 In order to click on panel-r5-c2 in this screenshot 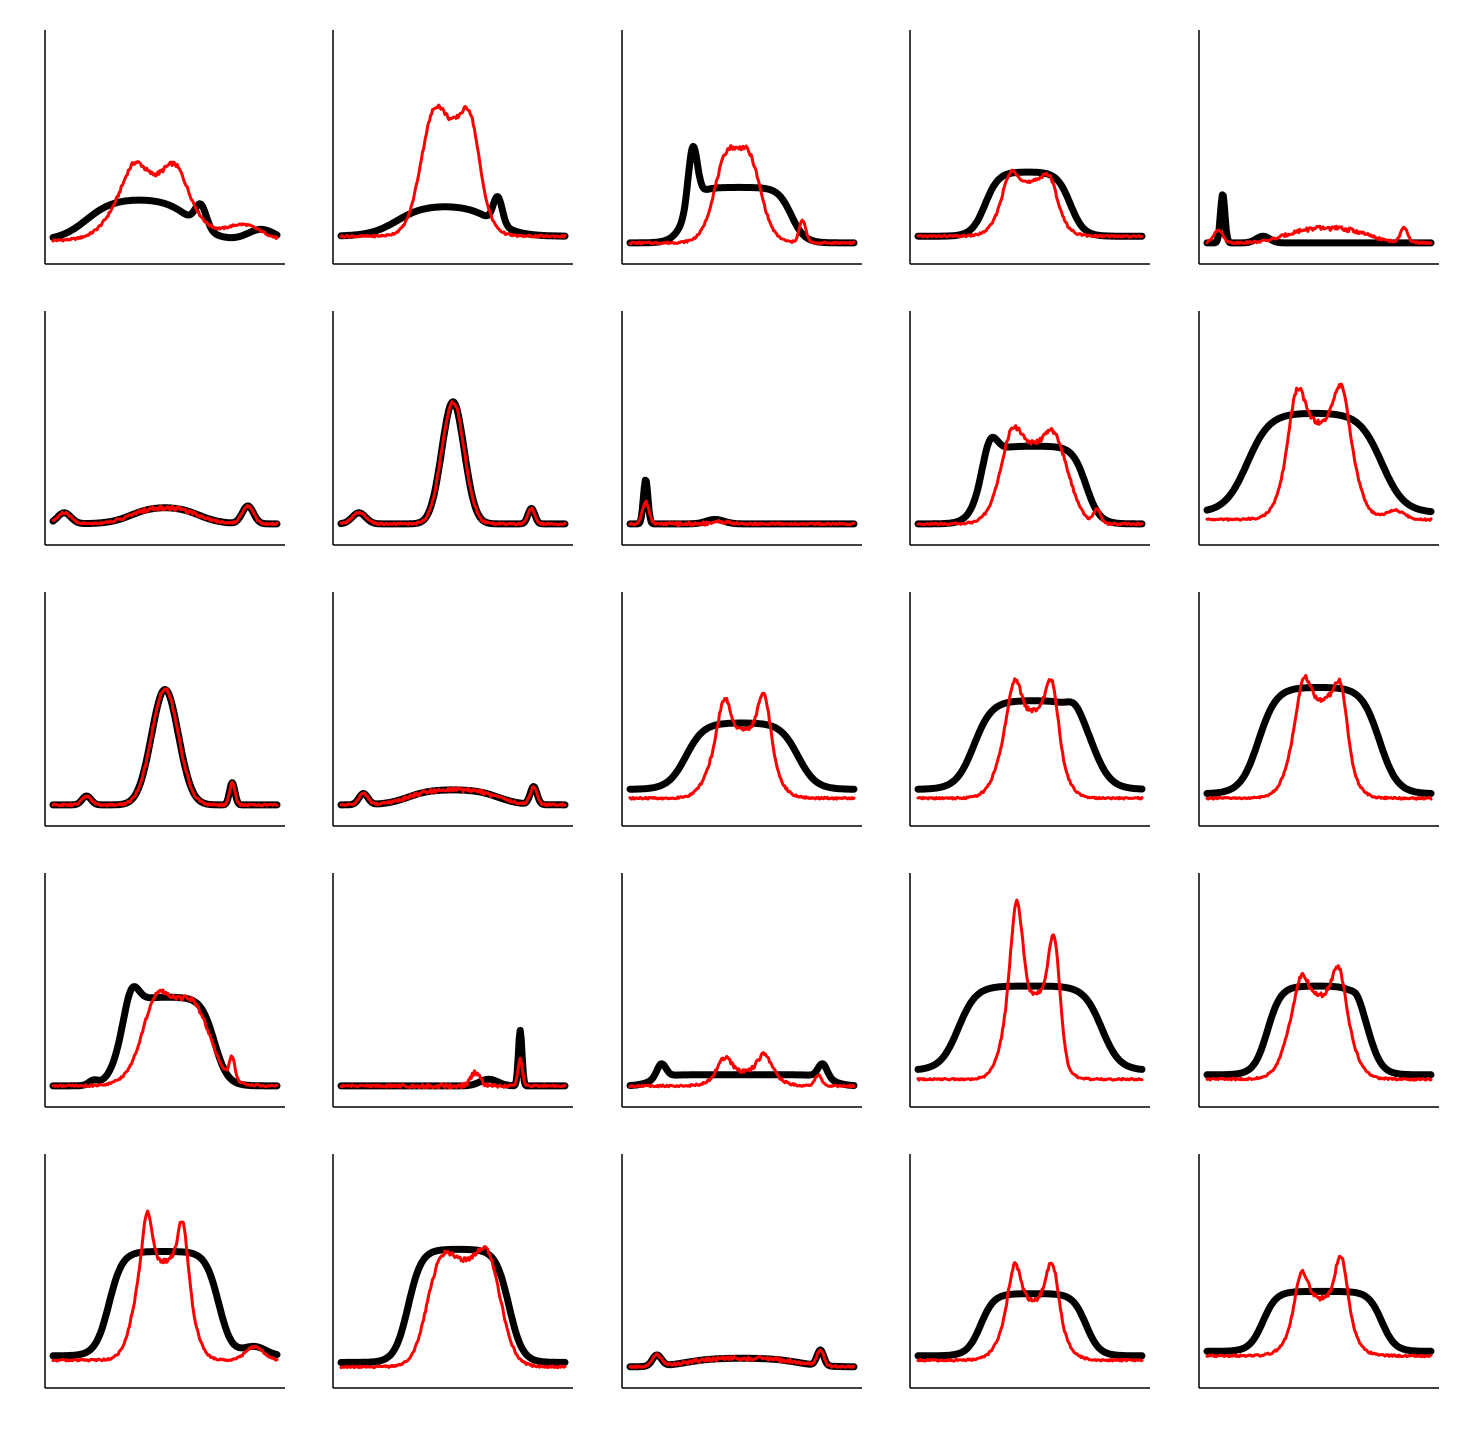, I will do `click(452, 1271)`.